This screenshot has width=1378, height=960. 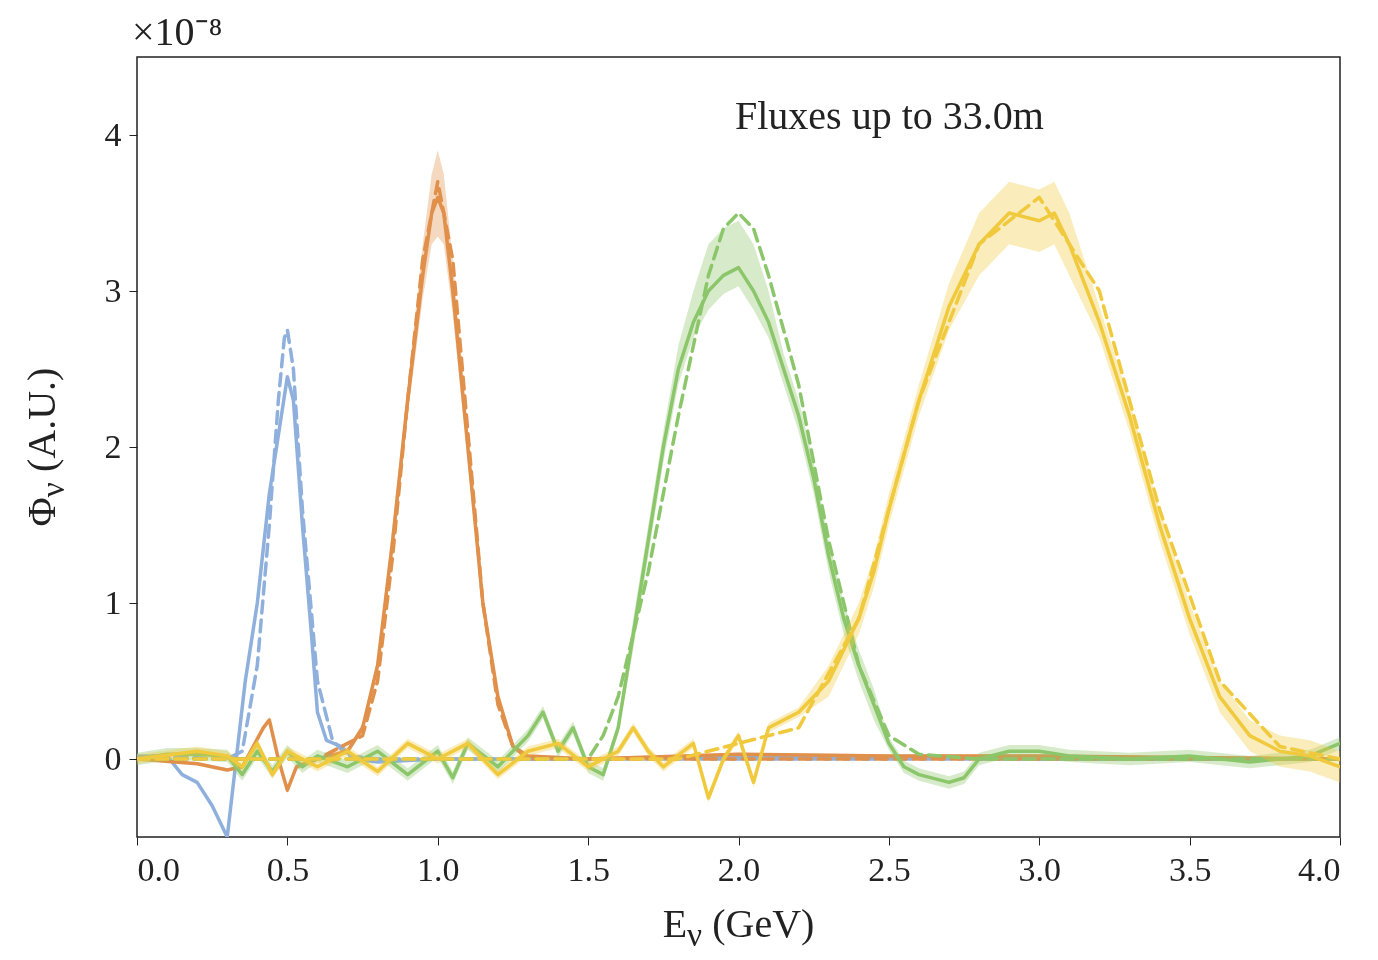 I want to click on x-tick-label: 3.0, so click(x=1039, y=869).